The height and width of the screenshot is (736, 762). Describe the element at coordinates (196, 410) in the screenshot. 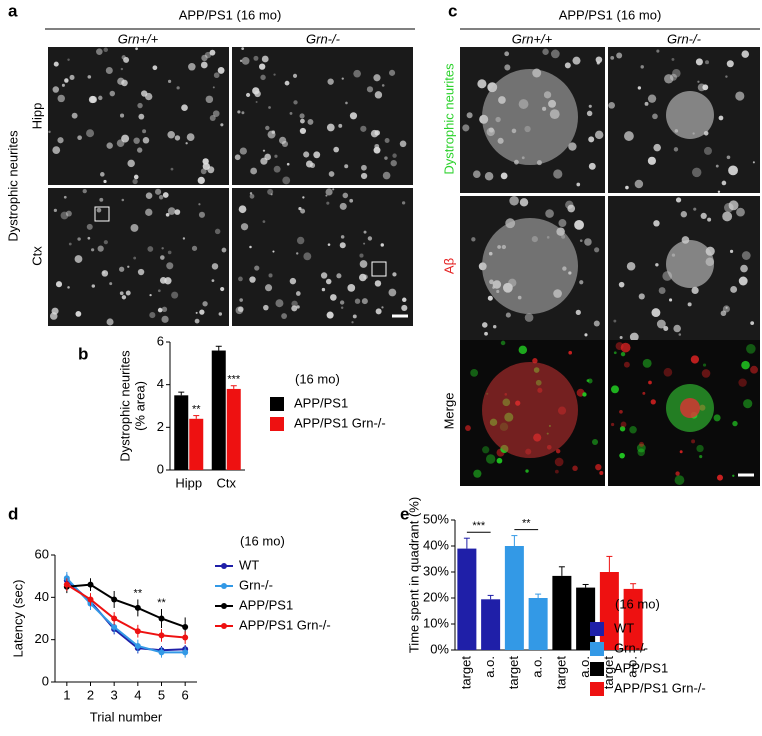

I see `significance: **` at that location.